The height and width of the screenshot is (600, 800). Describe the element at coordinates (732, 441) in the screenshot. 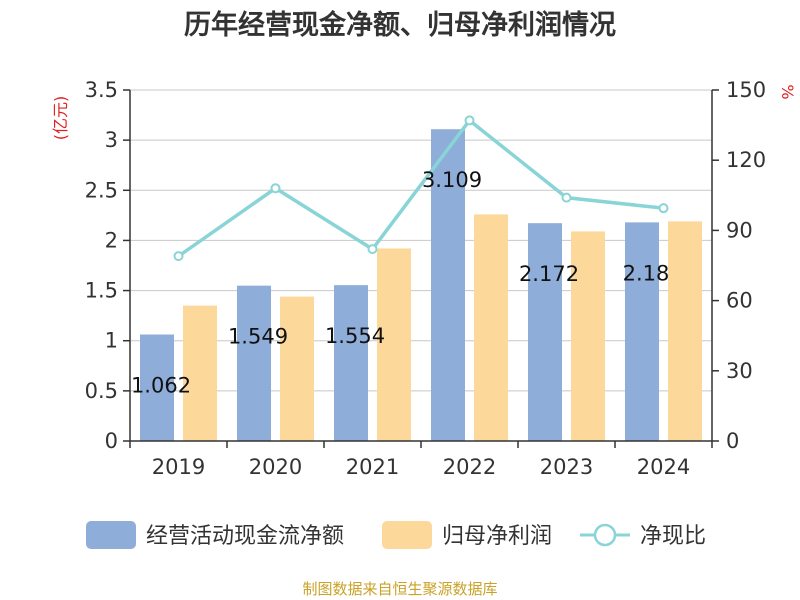

I see `right-axis-tick-label: 0` at that location.